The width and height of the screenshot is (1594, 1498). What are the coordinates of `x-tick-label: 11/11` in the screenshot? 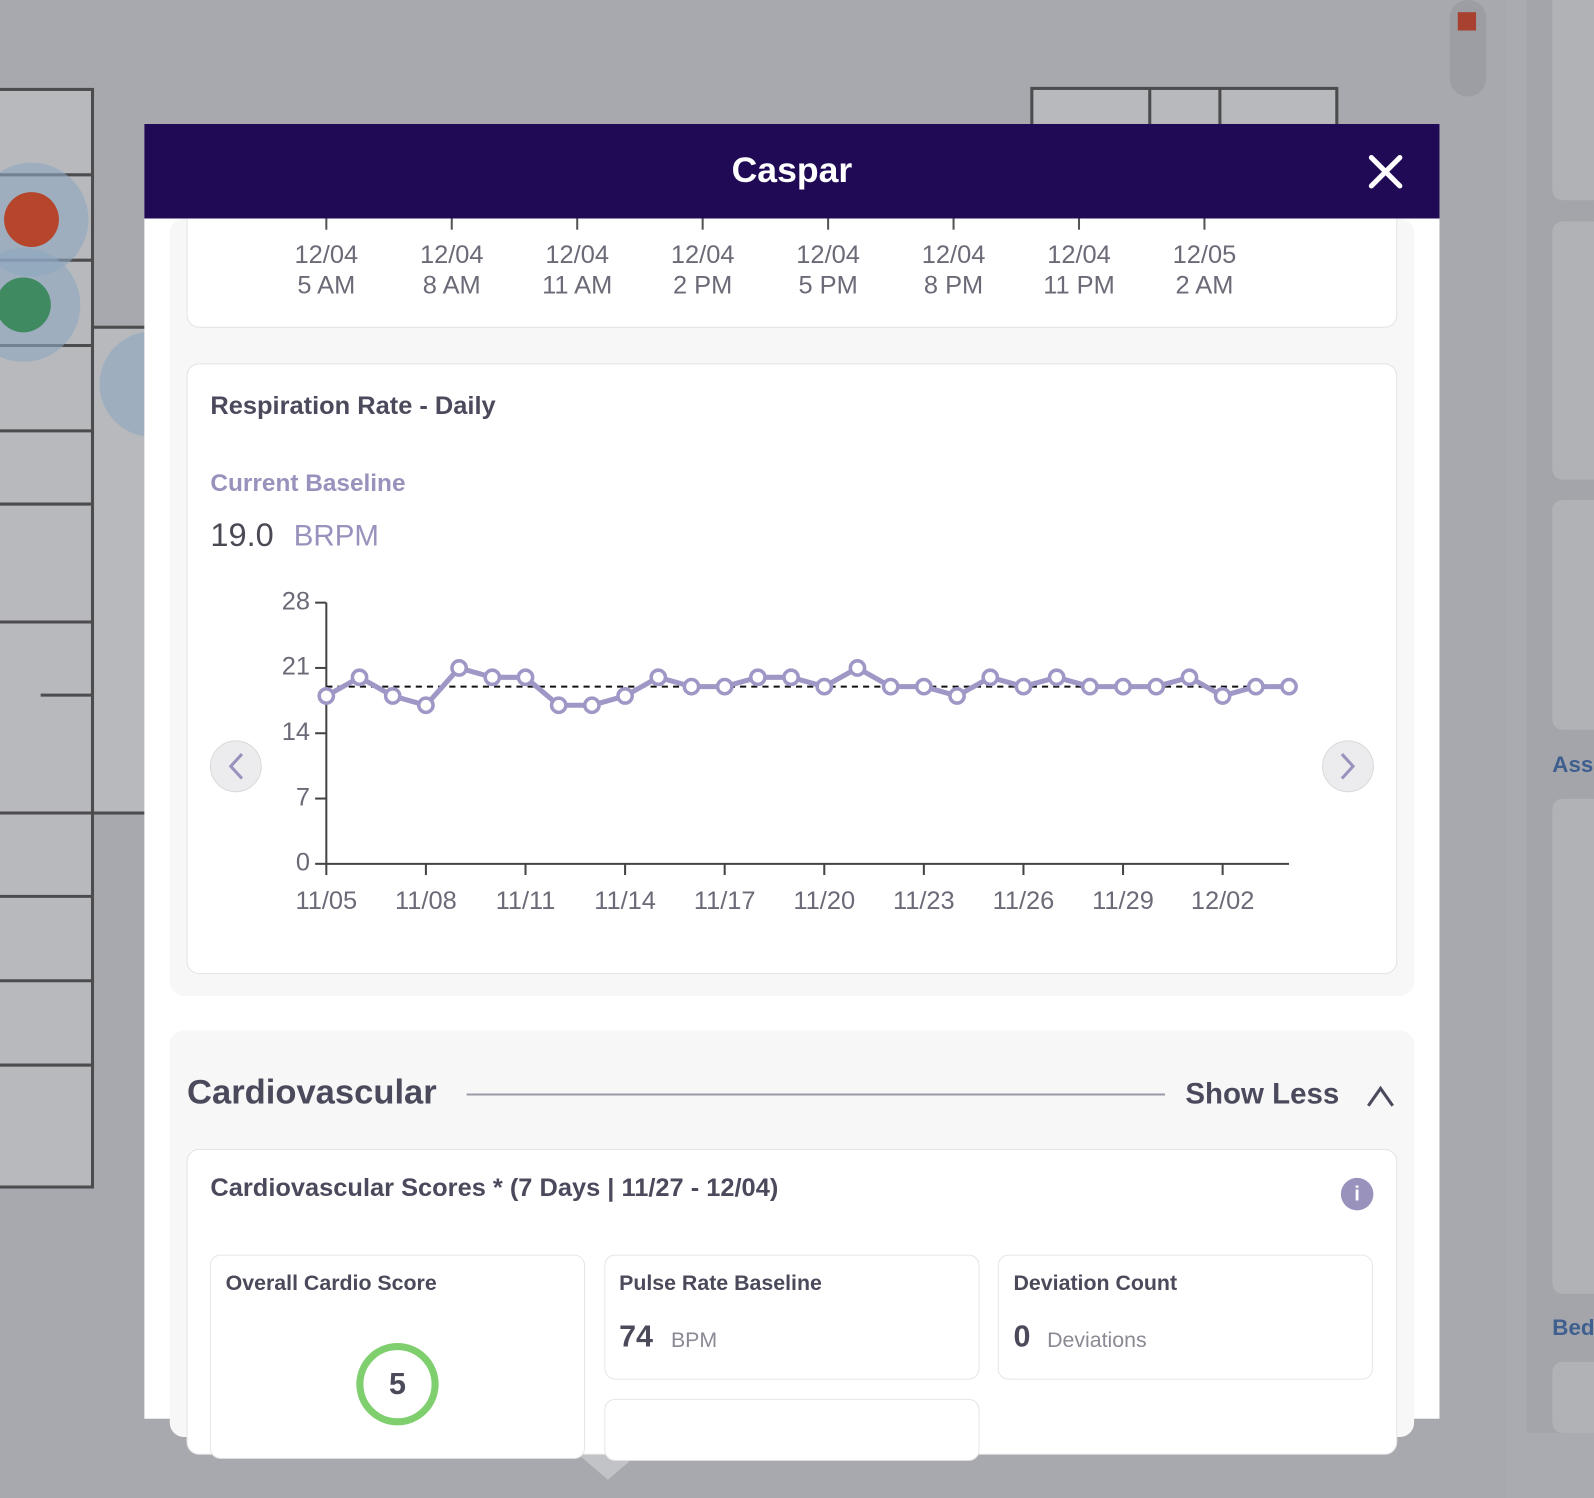 It's located at (526, 901).